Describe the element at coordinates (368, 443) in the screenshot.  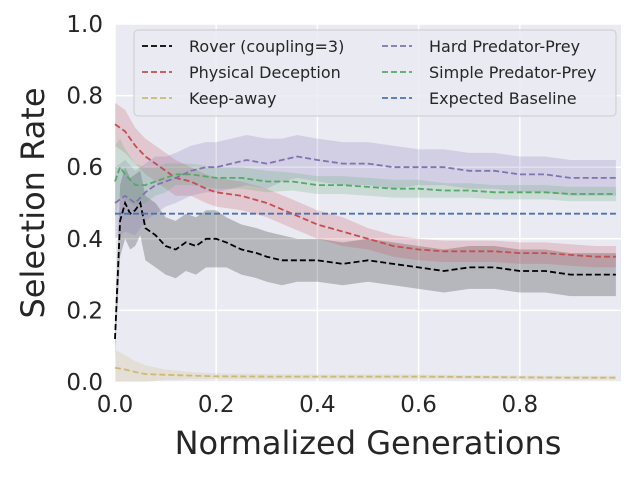
I see `x-axis-label: Normalized Generations` at that location.